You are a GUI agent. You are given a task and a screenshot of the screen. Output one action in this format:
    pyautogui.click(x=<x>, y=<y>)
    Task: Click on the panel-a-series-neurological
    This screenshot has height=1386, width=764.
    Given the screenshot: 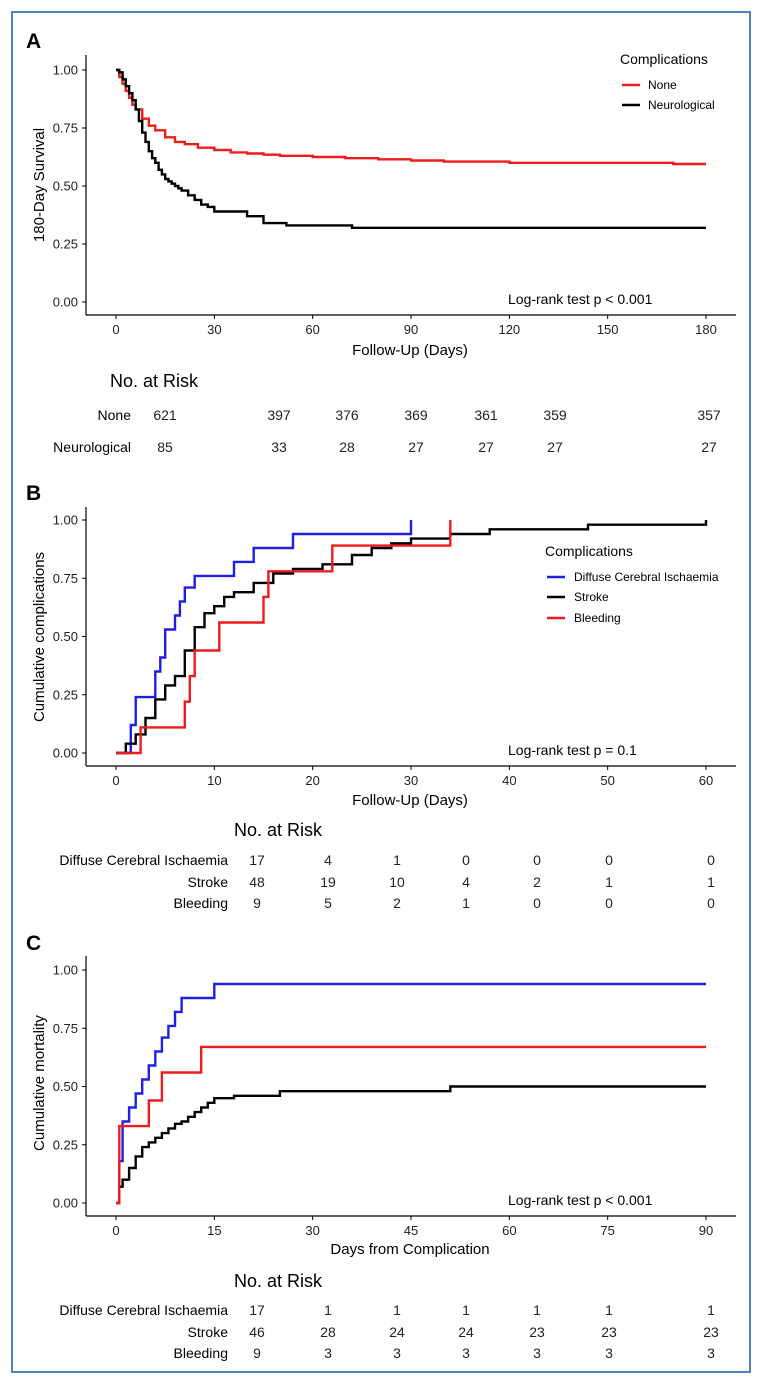 What is the action you would take?
    pyautogui.click(x=411, y=148)
    